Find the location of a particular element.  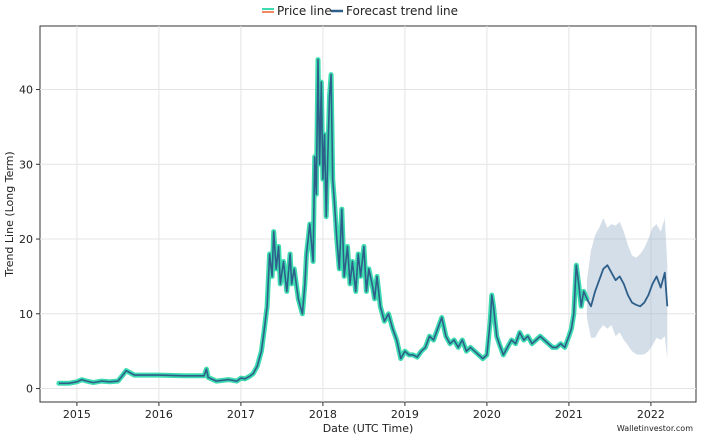

x-tick-label: 2022 is located at coordinates (651, 414).